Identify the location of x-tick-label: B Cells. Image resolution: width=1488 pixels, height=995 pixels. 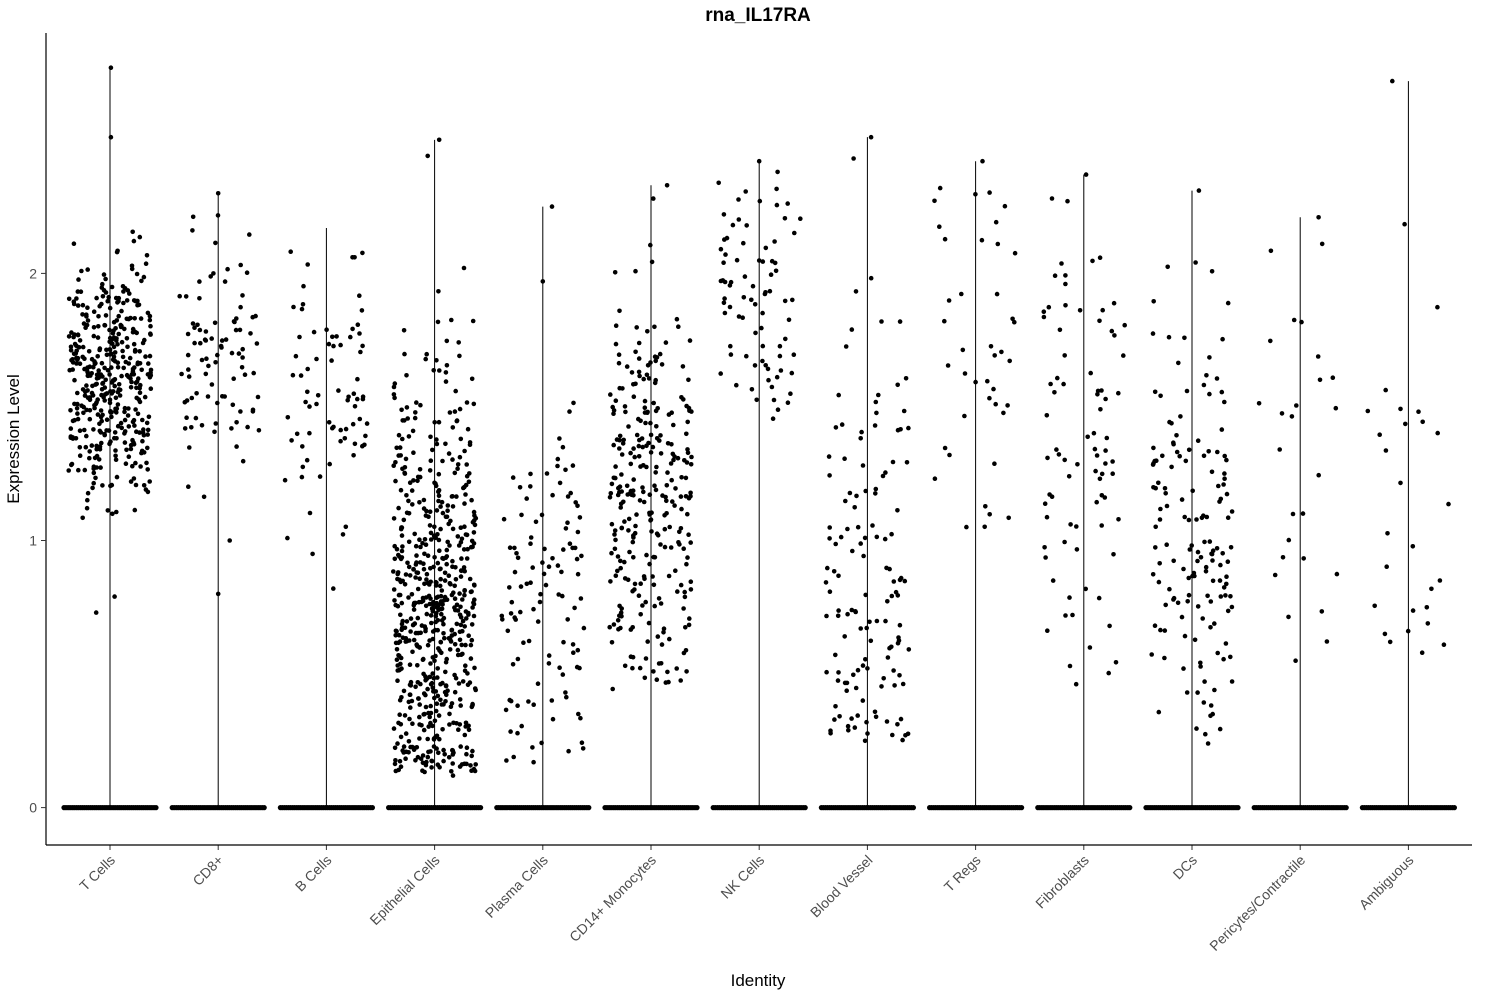
(313, 873).